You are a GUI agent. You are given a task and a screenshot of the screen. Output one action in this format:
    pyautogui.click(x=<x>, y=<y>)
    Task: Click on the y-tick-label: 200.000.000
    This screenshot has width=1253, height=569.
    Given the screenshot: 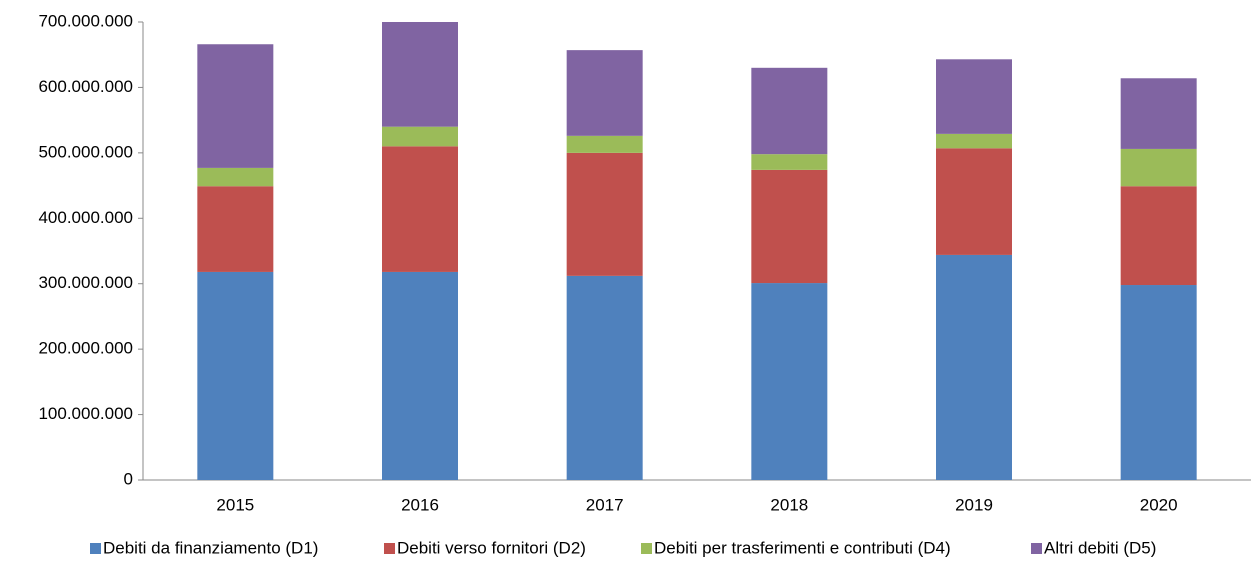 What is the action you would take?
    pyautogui.click(x=85, y=348)
    